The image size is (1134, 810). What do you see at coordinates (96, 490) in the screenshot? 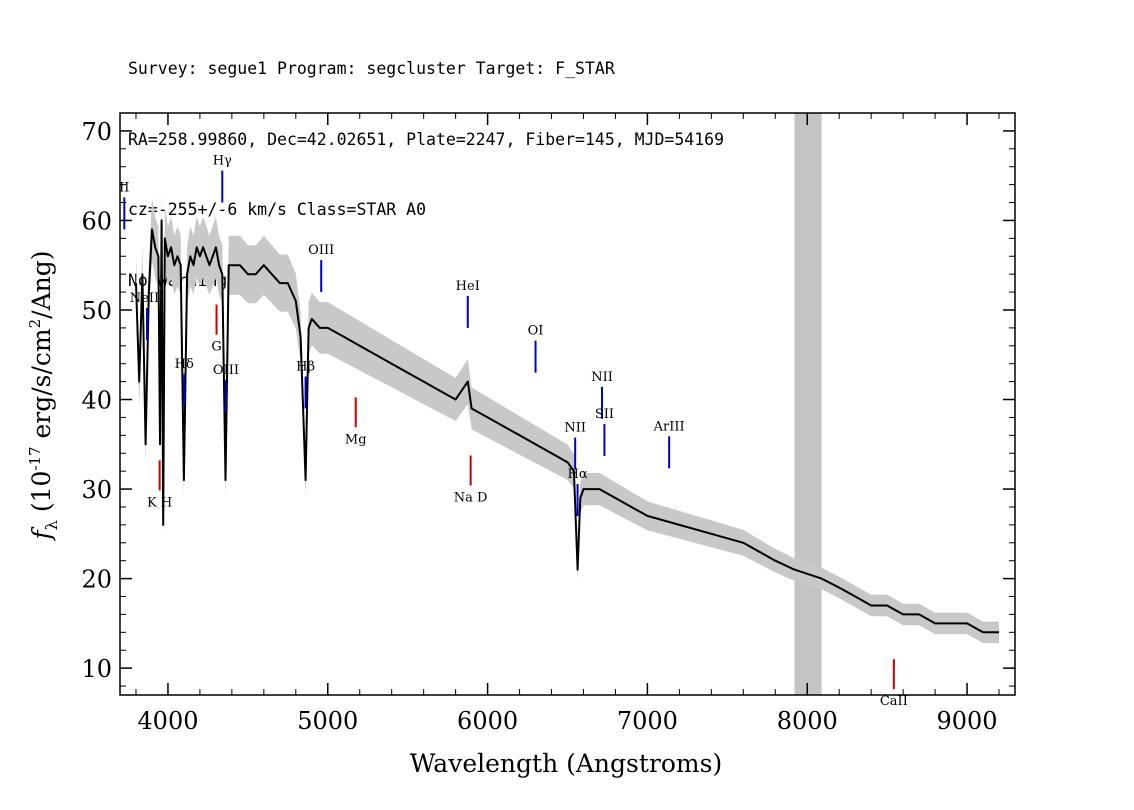
I see `y-tick-label: 30` at bounding box center [96, 490].